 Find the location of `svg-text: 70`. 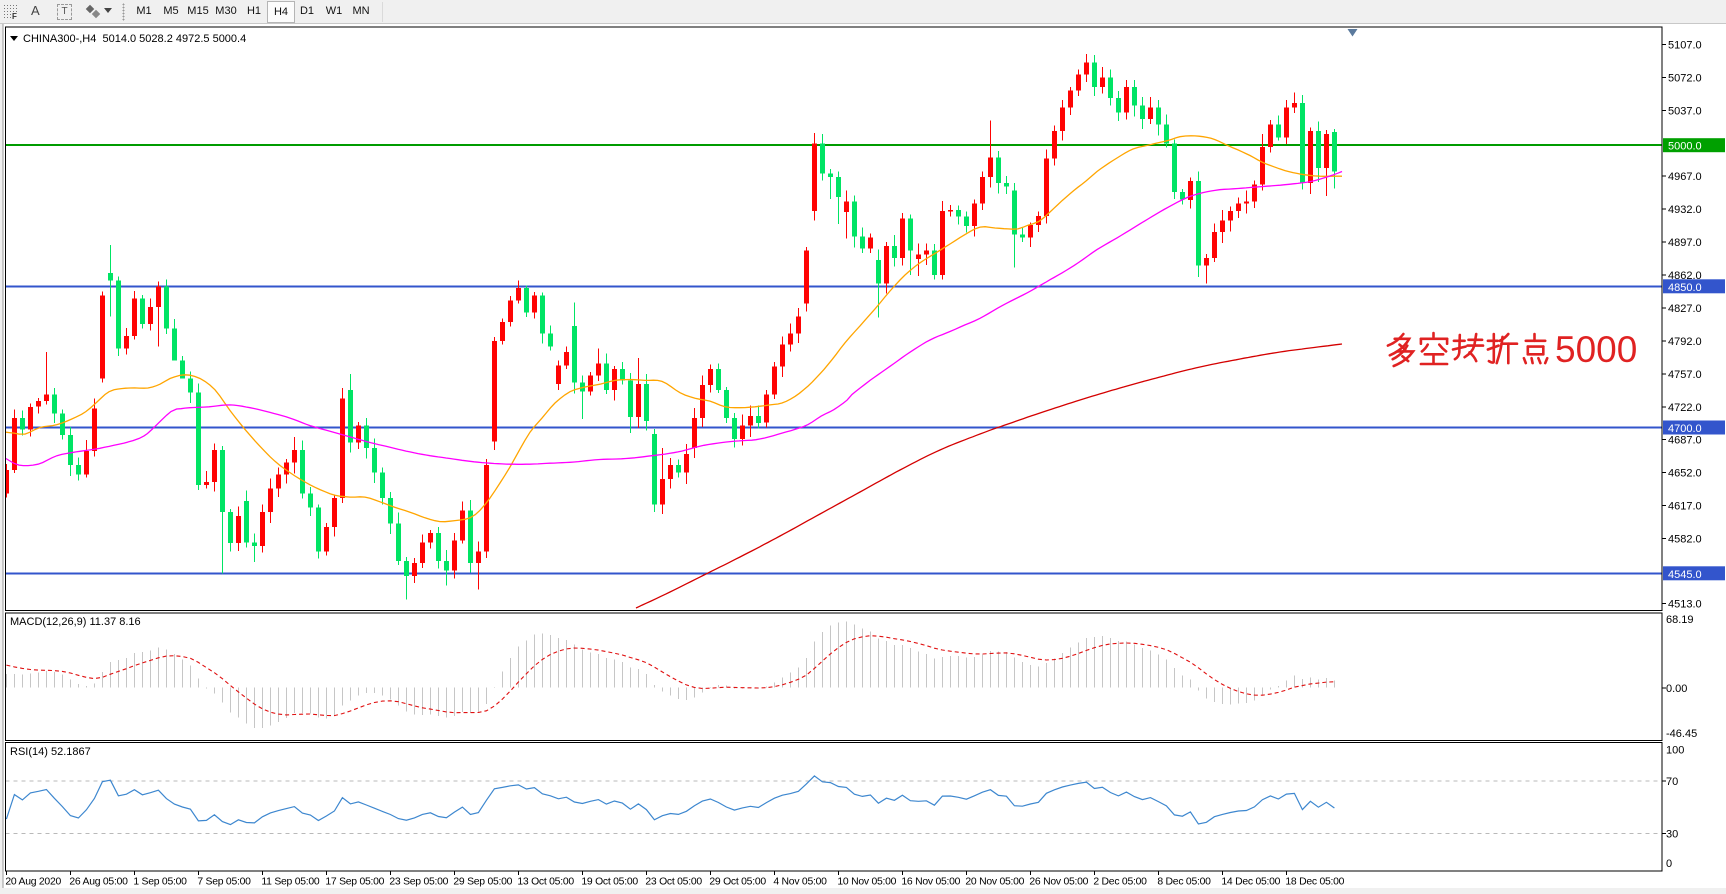

svg-text: 70 is located at coordinates (1672, 782).